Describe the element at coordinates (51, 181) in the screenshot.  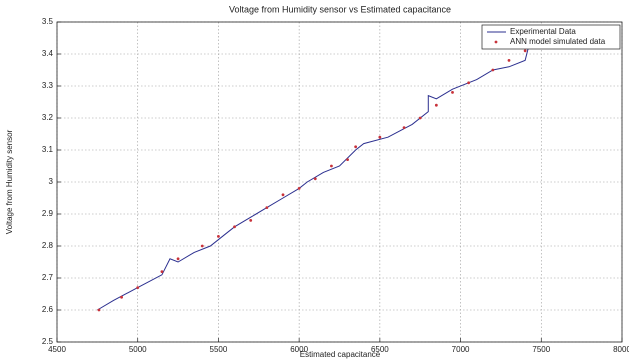
I see `y-tick-label: 3` at that location.